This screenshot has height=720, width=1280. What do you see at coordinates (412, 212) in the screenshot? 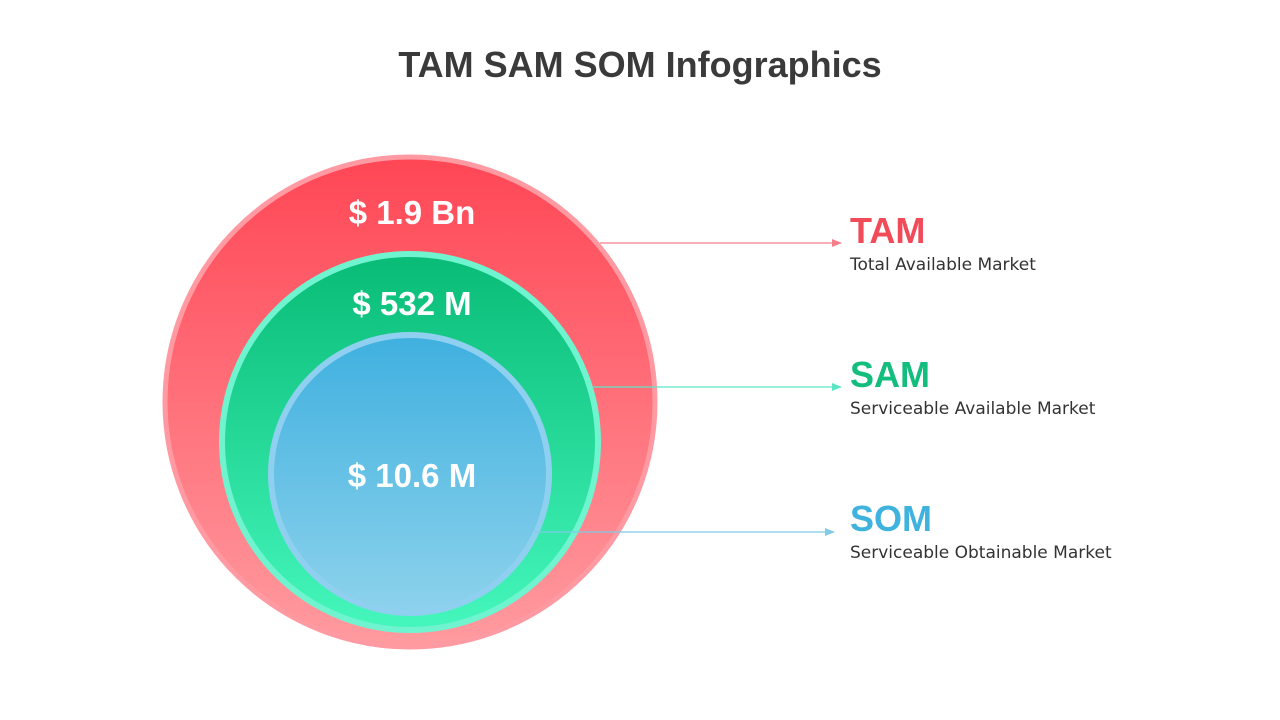
I see `tam-value: $ 1.9 Bn` at bounding box center [412, 212].